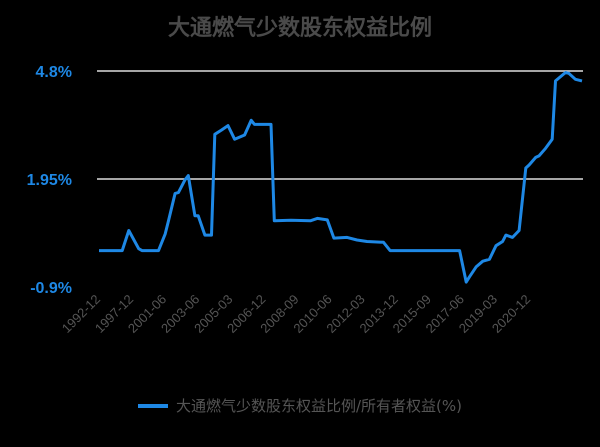  Describe the element at coordinates (318, 406) in the screenshot. I see `legend-label: 大通燃气少数股东权益比例/所有者权益(%)` at that location.